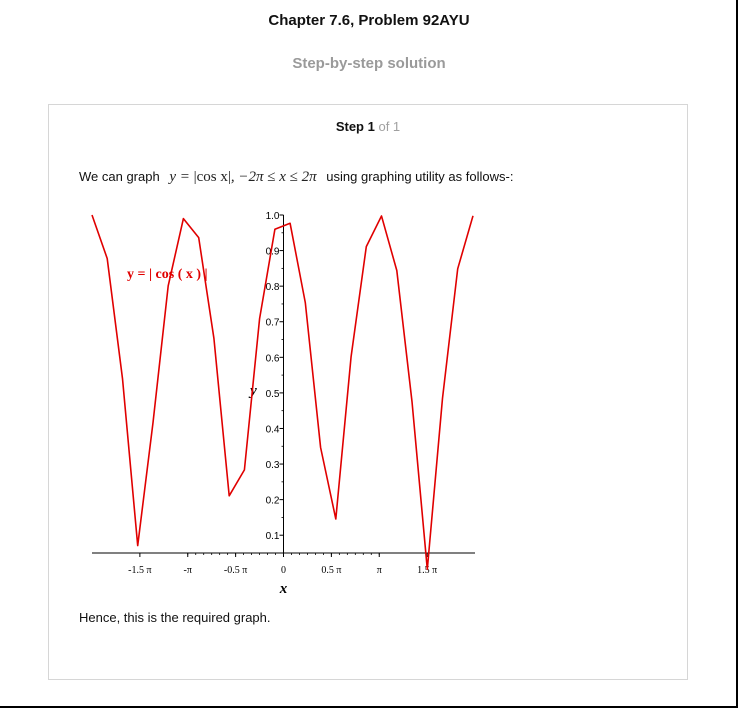 The image size is (738, 708). Describe the element at coordinates (273, 358) in the screenshot. I see `y-tick-label: 0.6` at that location.